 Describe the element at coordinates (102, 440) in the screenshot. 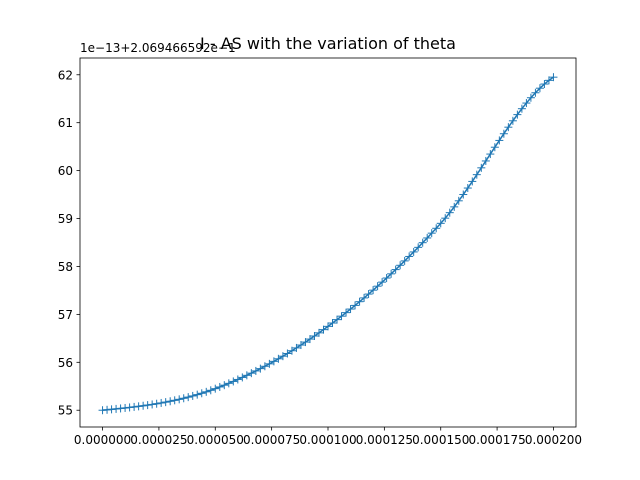

I see `x-tick-label: 0.000000` at that location.